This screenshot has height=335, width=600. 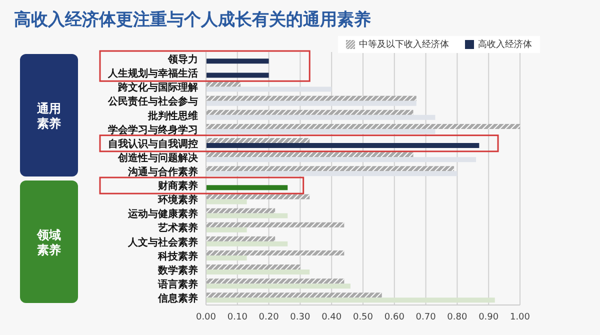 I want to click on y-tick-label: 环境素养, so click(x=177, y=200).